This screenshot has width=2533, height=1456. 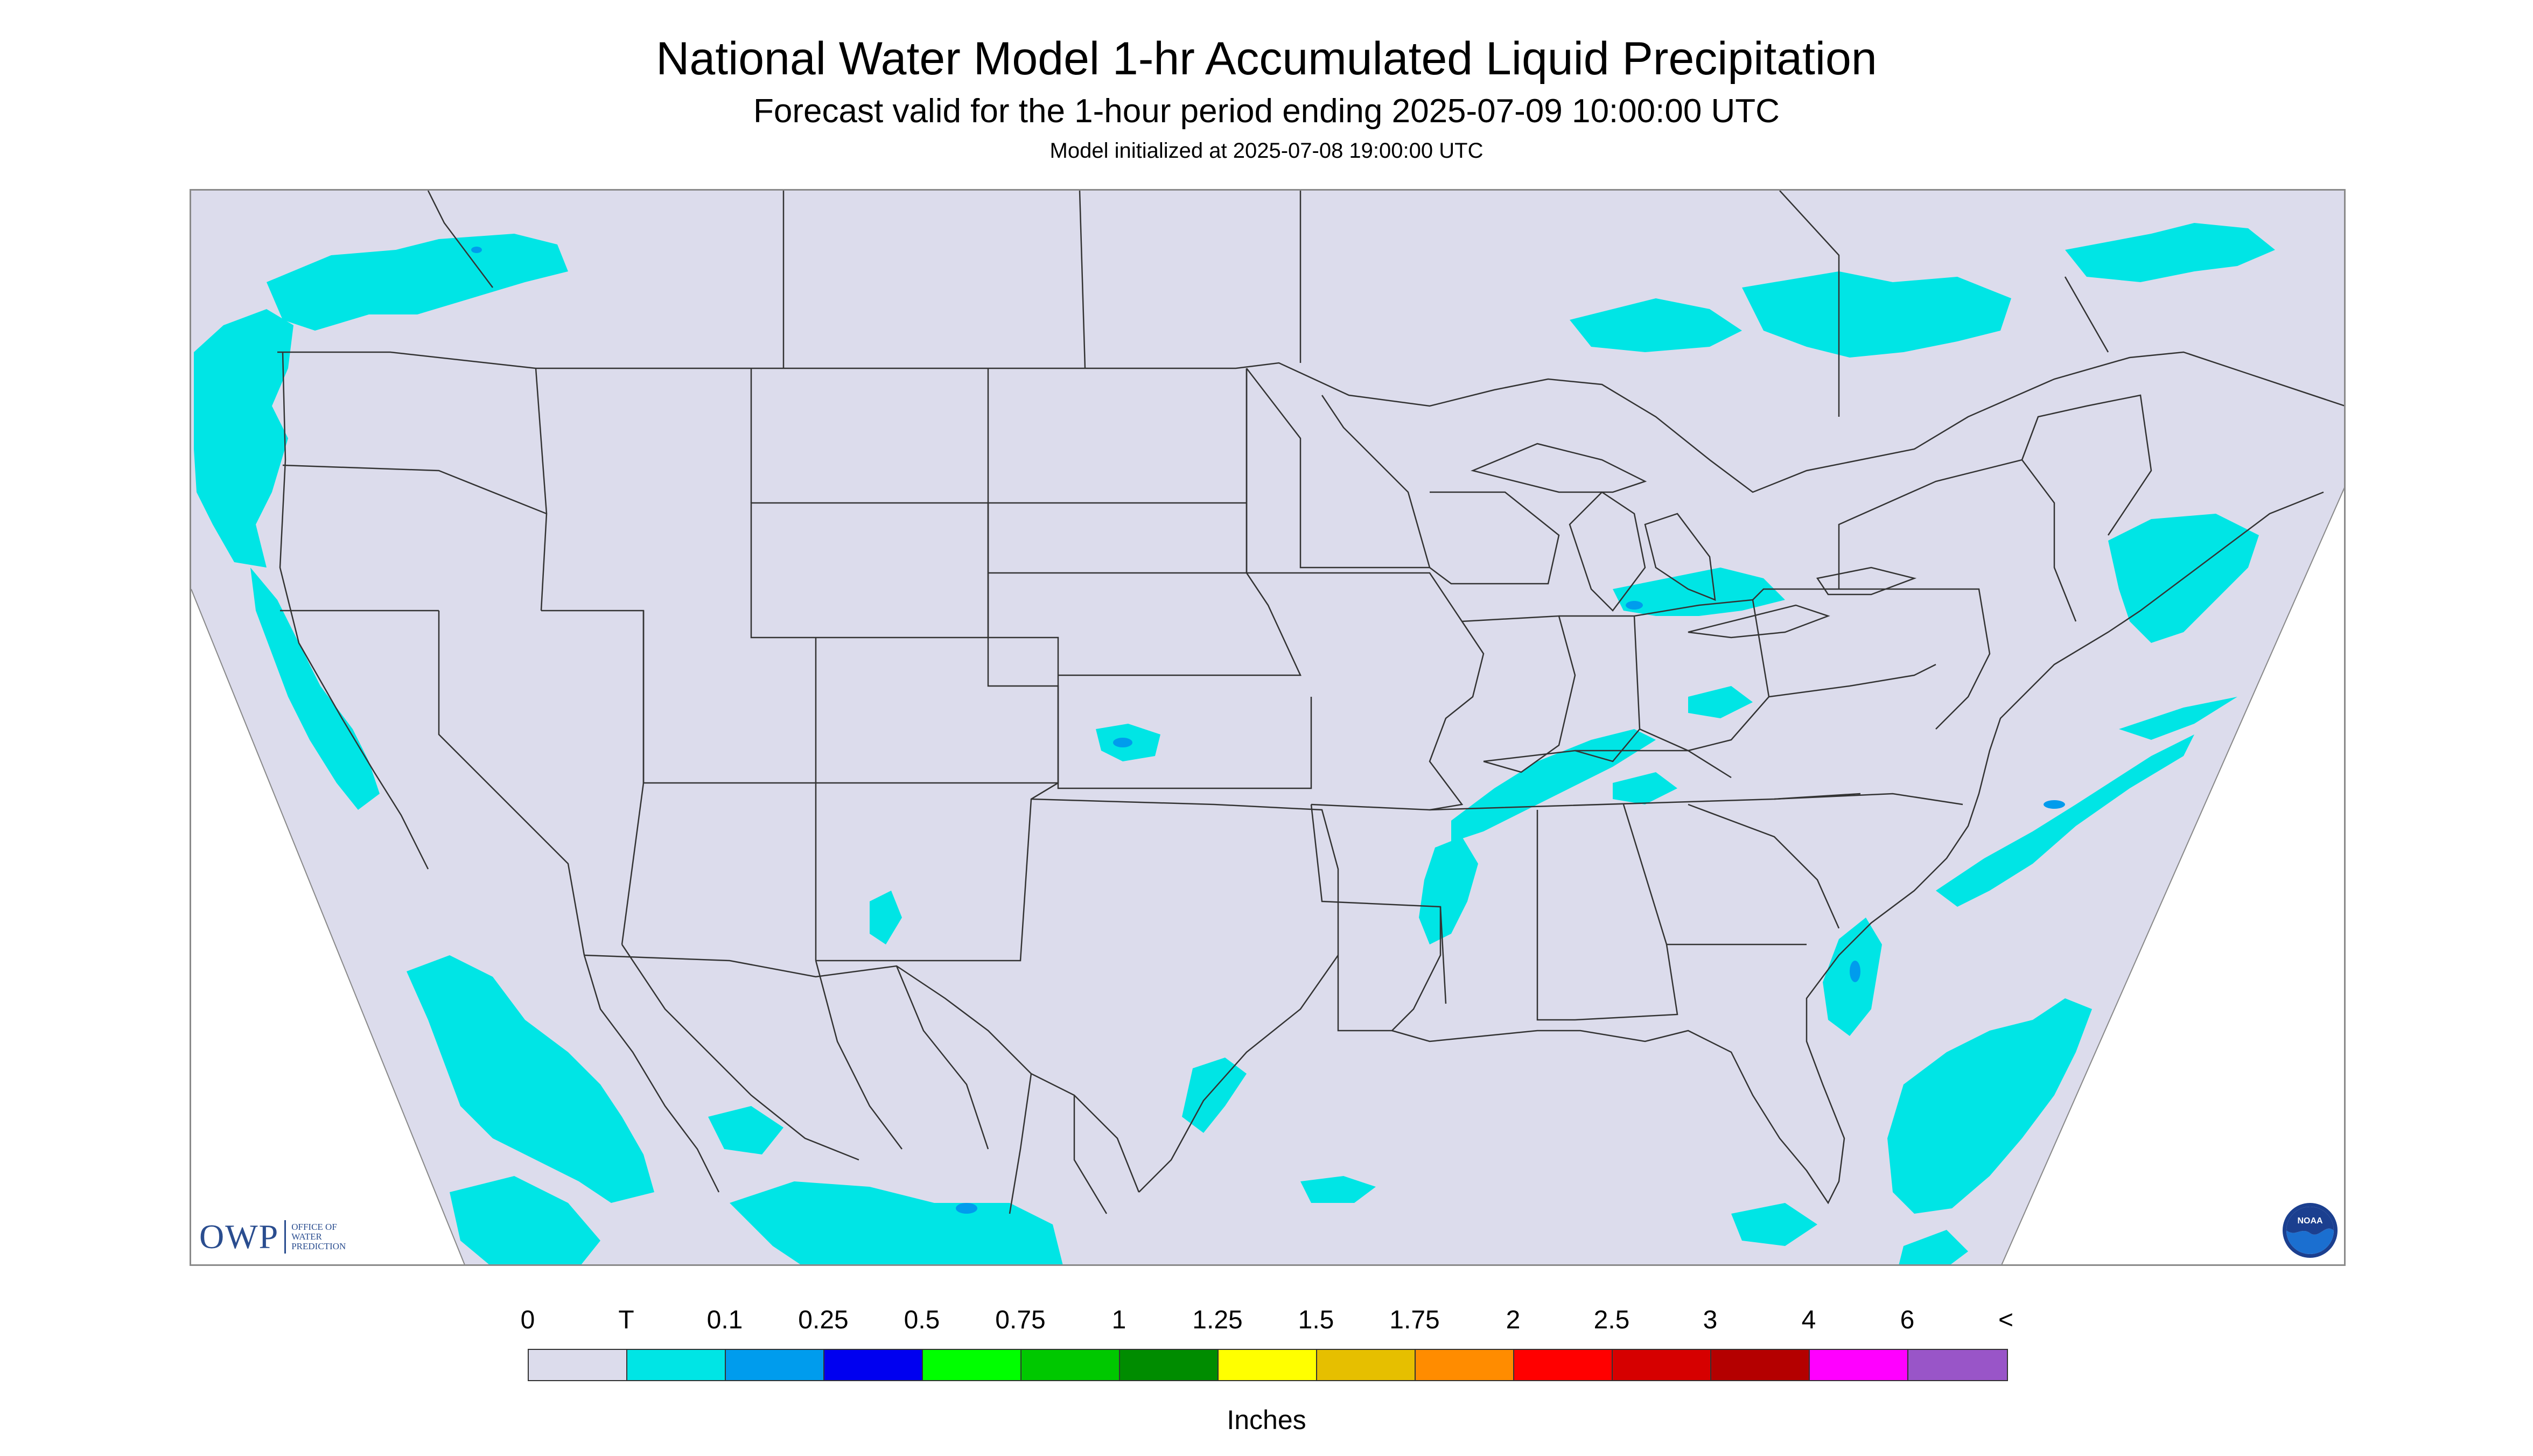 What do you see at coordinates (1694, 541) in the screenshot?
I see `border-great-lakes` at bounding box center [1694, 541].